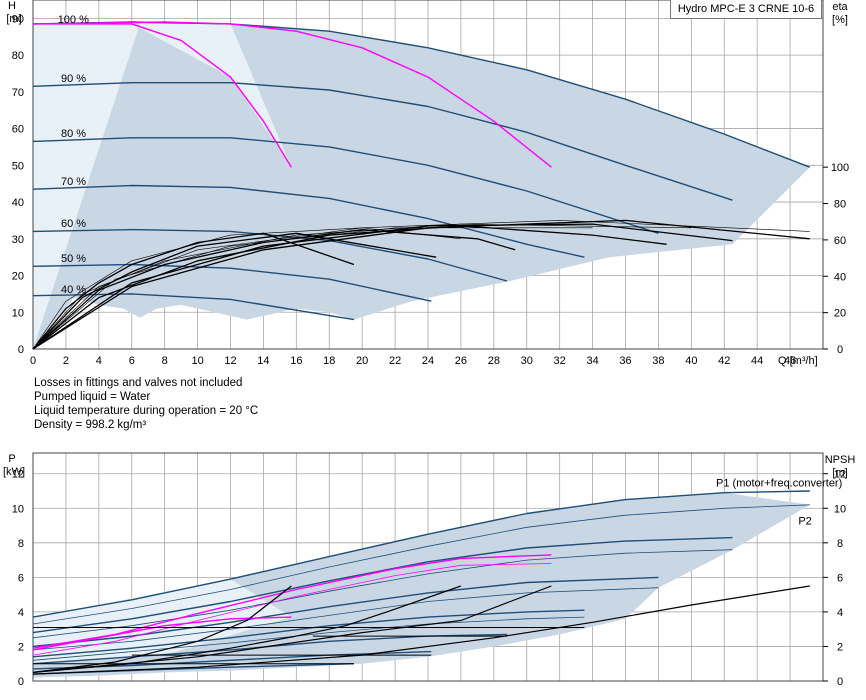 The width and height of the screenshot is (866, 700). What do you see at coordinates (73, 20) in the screenshot?
I see `qh-speed-label: 100 %` at bounding box center [73, 20].